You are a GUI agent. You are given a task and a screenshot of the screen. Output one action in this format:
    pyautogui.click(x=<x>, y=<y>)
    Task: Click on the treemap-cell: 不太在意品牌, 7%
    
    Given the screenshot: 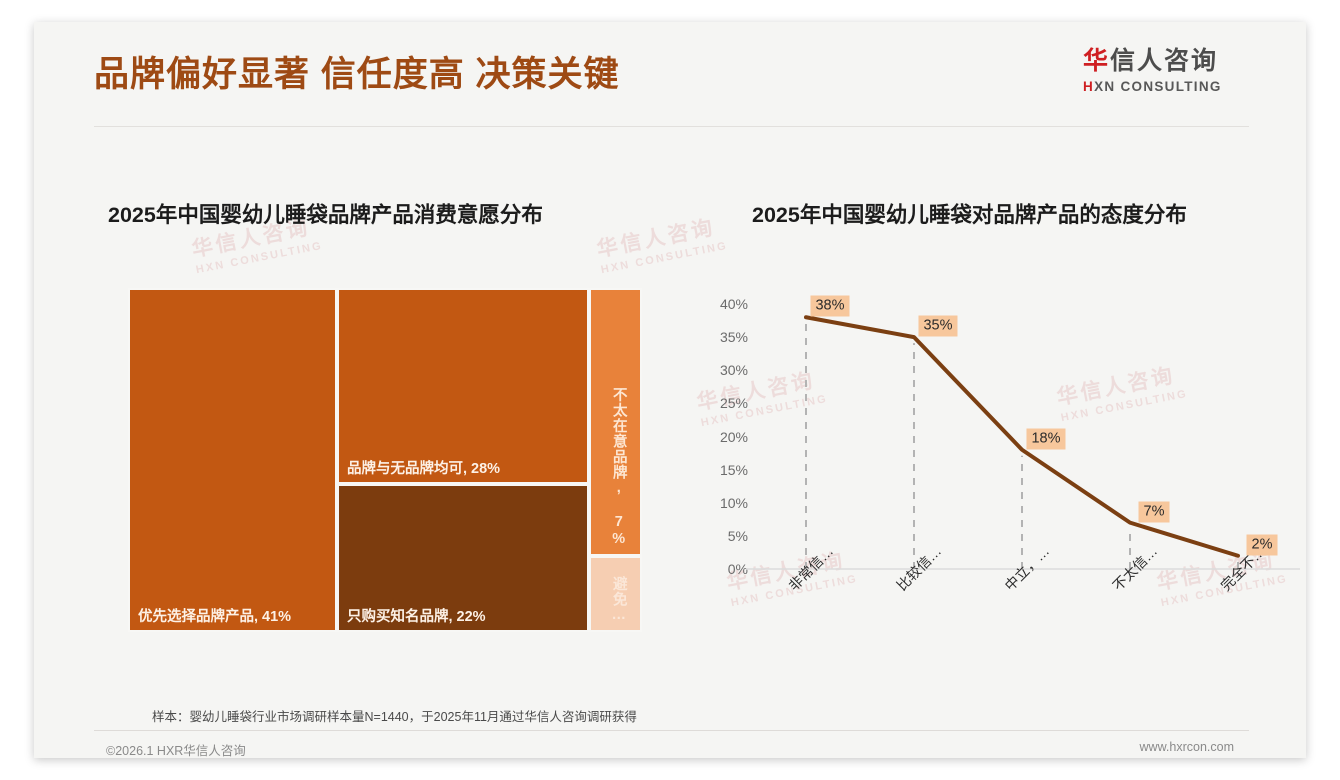 What is the action you would take?
    pyautogui.click(x=615, y=422)
    